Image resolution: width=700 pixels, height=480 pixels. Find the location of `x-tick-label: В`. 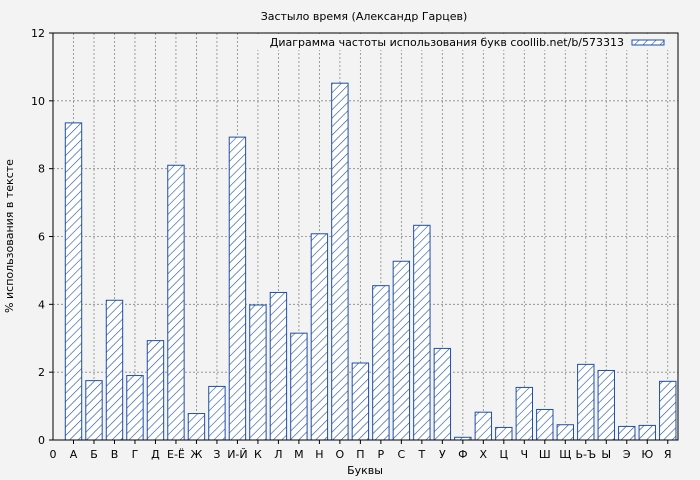

x-tick-label: В is located at coordinates (115, 454).